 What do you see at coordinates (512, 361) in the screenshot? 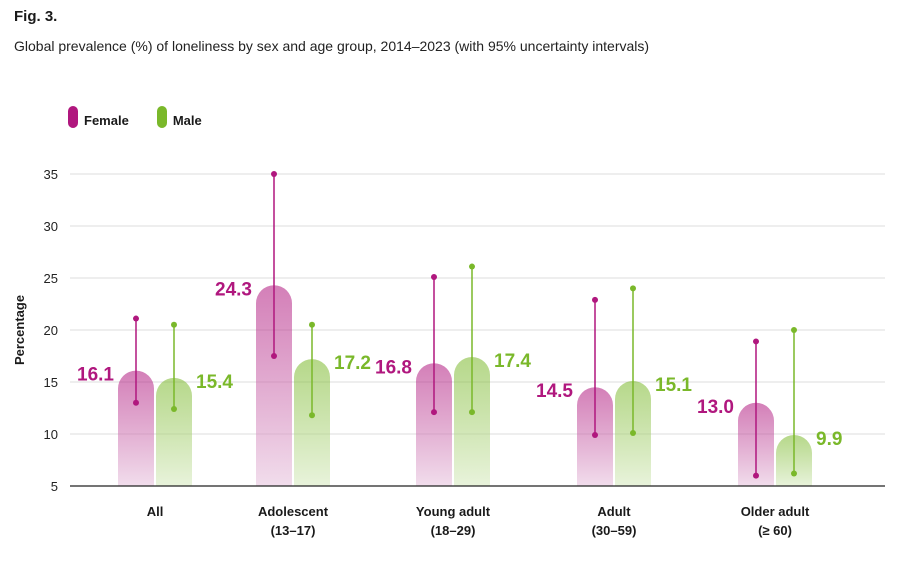
I see `data-label-male-2: 17.4` at bounding box center [512, 361].